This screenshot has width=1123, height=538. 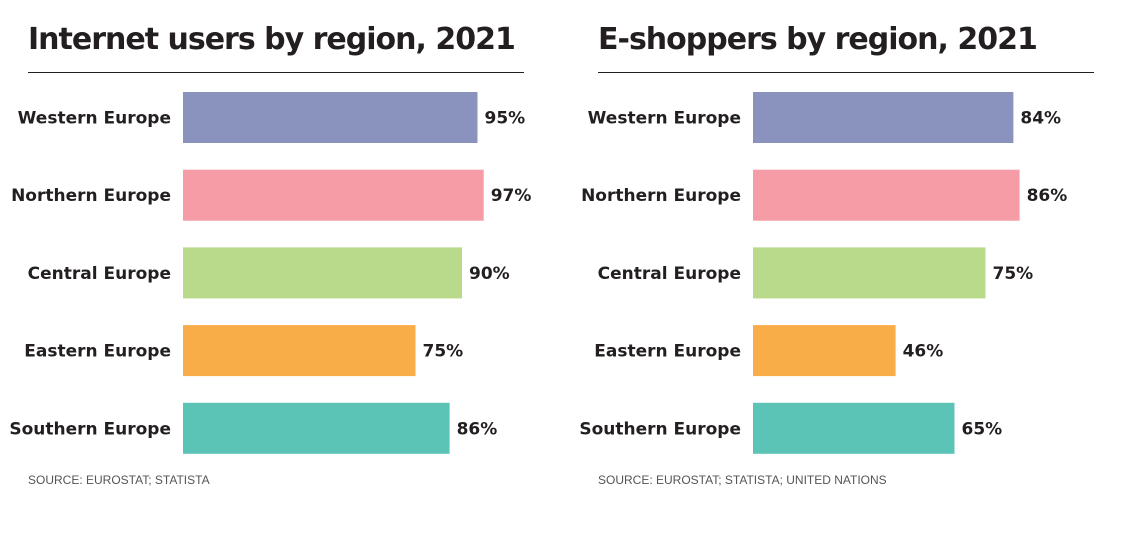 What do you see at coordinates (119, 480) in the screenshot?
I see `source-note: SOURCE: EUROSTAT; STATISTA` at bounding box center [119, 480].